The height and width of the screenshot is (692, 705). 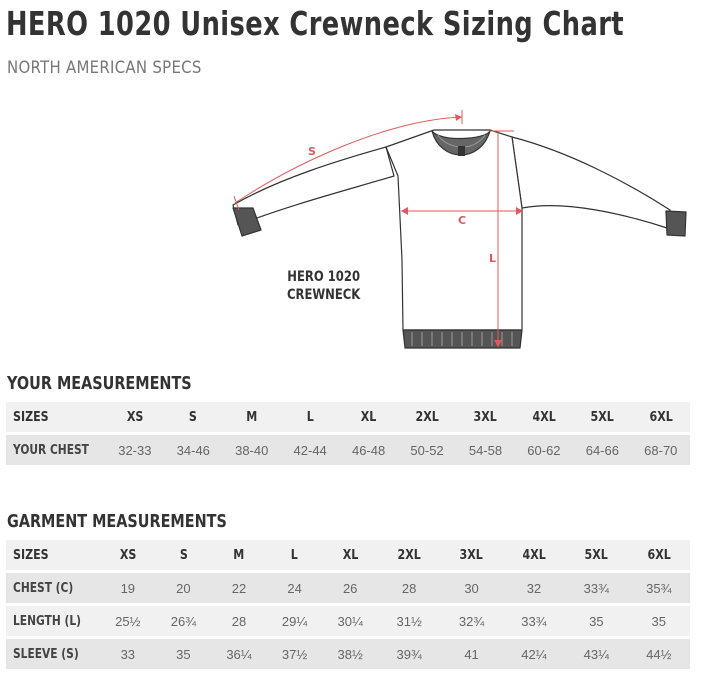 What do you see at coordinates (56, 450) in the screenshot?
I see `row-label: YOUR CHEST` at bounding box center [56, 450].